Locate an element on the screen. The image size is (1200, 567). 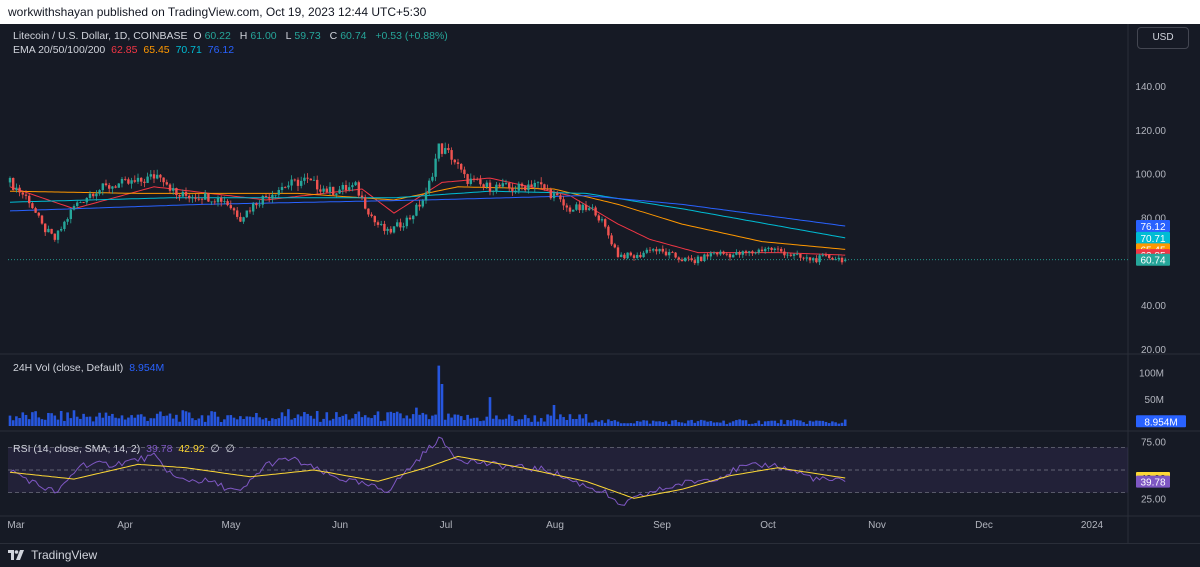
low-label: L is located at coordinates (288, 36).